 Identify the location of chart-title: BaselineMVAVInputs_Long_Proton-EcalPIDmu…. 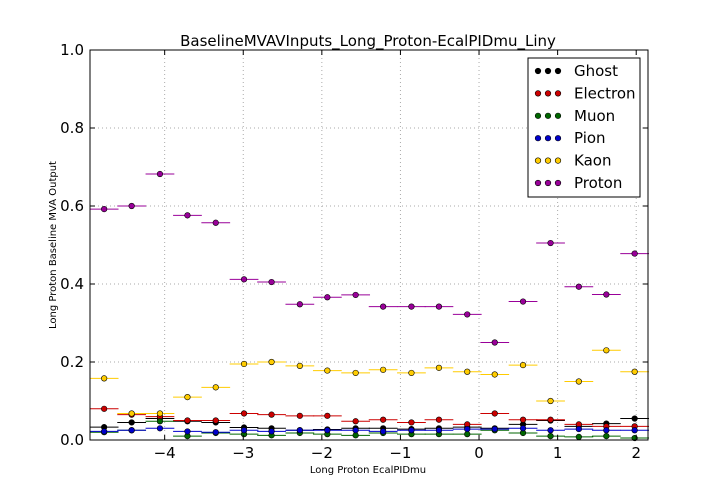
(368, 41).